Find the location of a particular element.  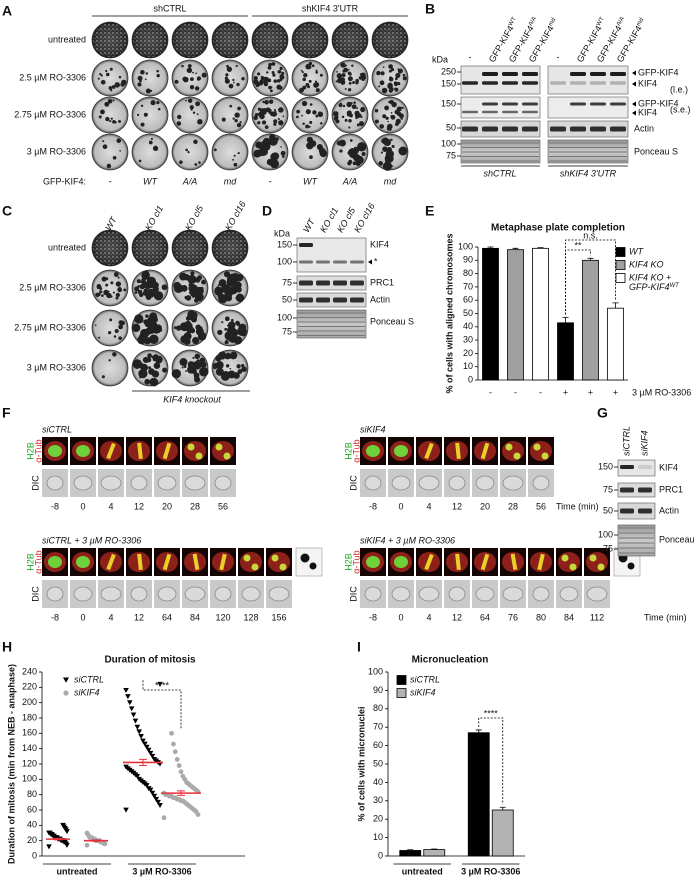

bar is located at coordinates (410, 853).